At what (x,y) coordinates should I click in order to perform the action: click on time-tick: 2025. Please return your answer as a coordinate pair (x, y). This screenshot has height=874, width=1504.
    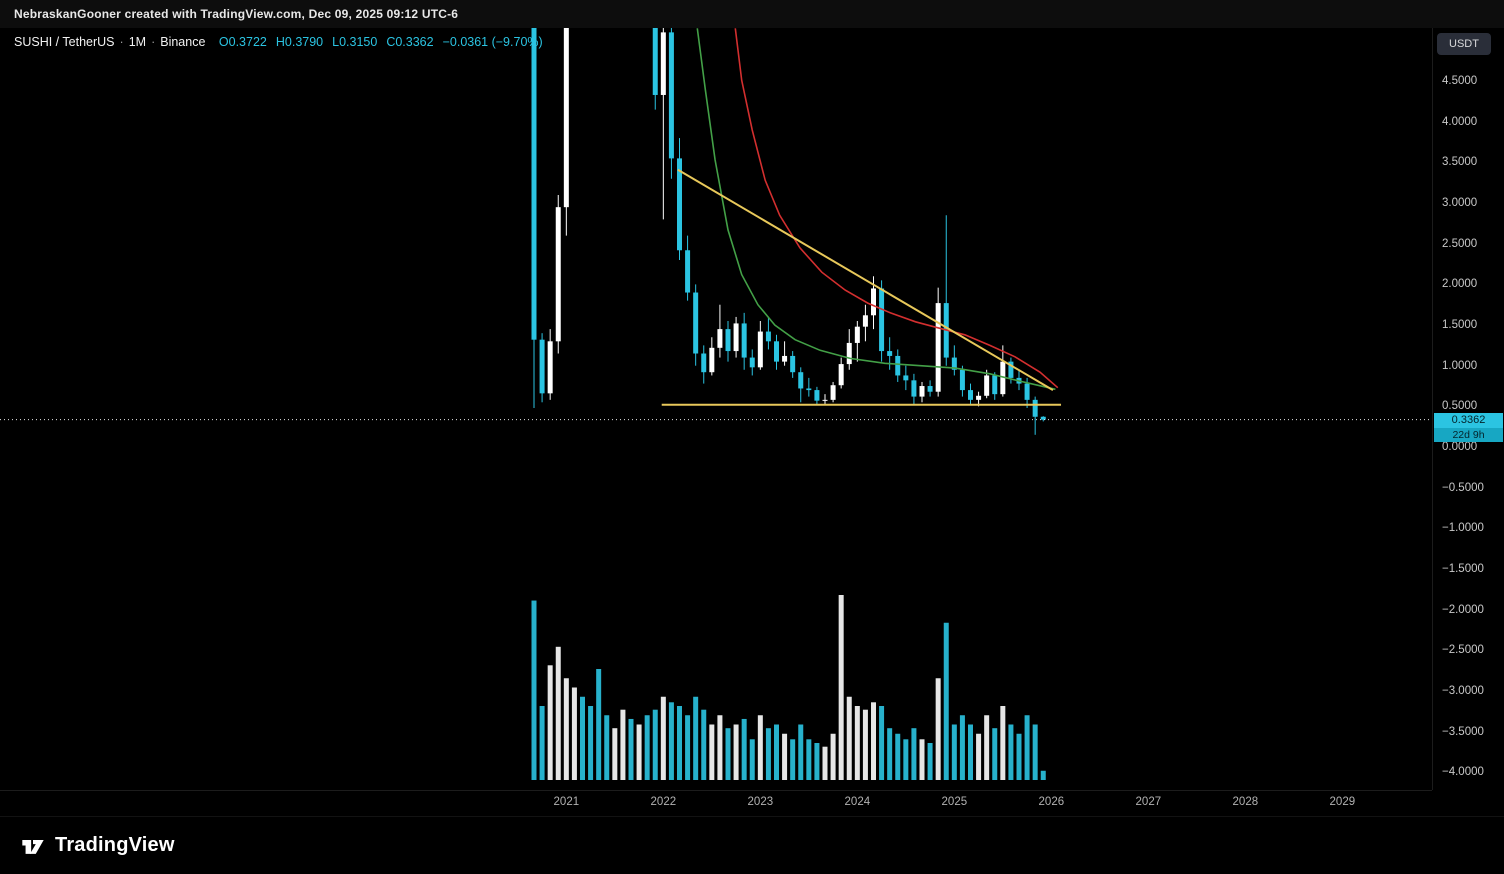
    Looking at the image, I should click on (954, 802).